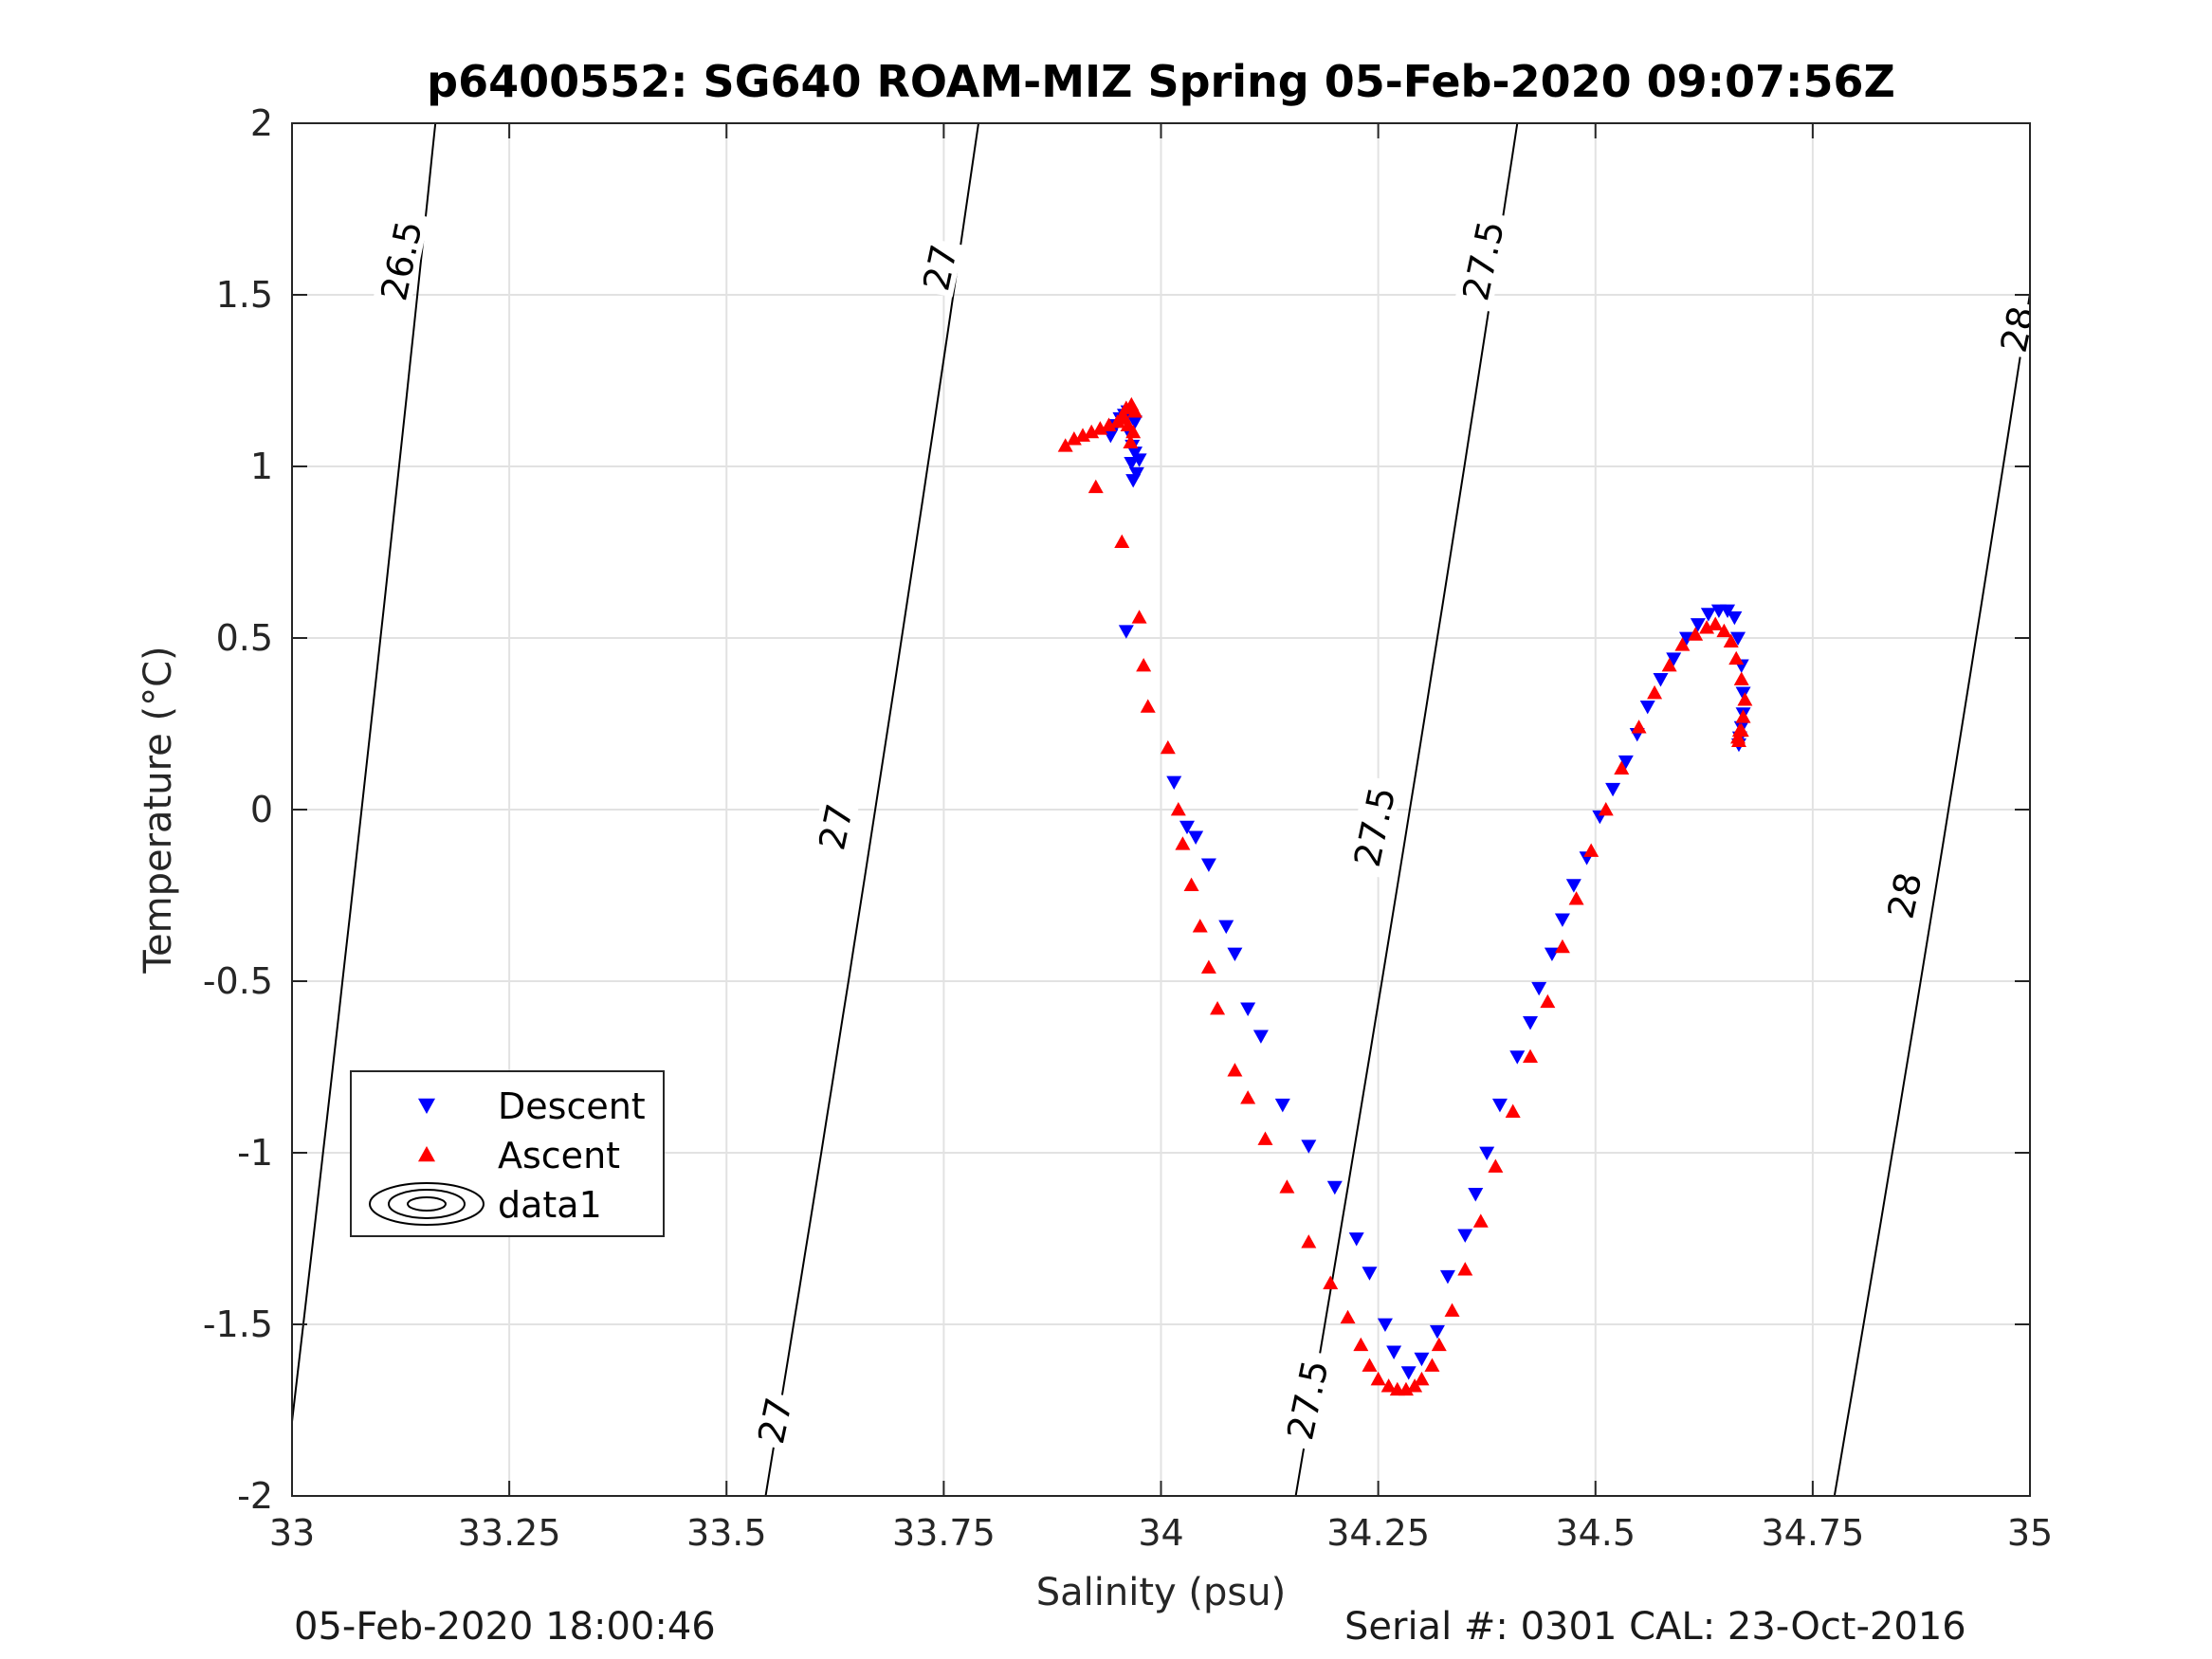 The width and height of the screenshot is (2212, 1659). Describe the element at coordinates (1655, 1627) in the screenshot. I see `footer-serial-cal: Serial #: 0301 CAL: 23-Oct-2016` at that location.